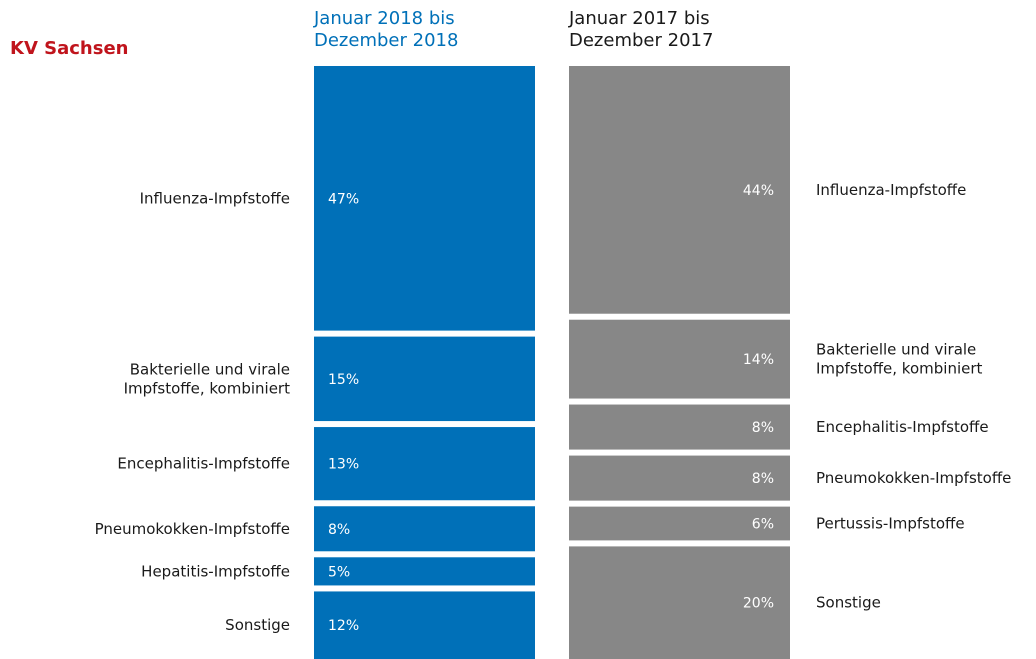 This screenshot has width=1036, height=659. I want to click on category-label-2018-pneumokokken-impfstoffe: Pneumokokken-Impfstoffe, so click(192, 529).